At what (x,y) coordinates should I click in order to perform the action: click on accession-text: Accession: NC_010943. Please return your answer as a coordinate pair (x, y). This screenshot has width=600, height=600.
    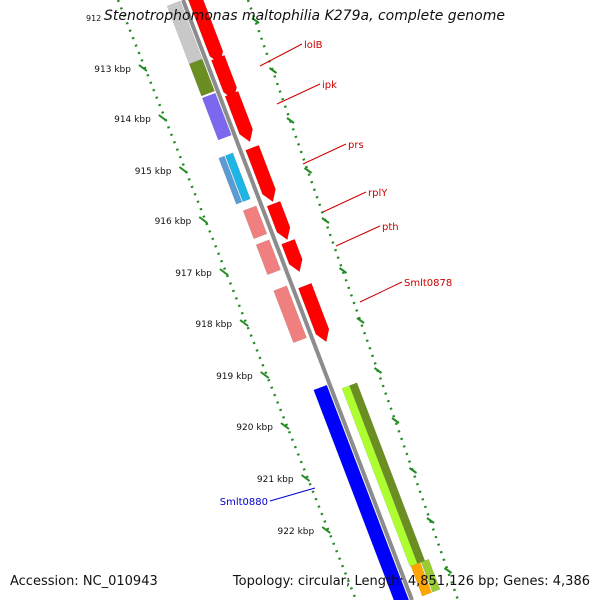
    Looking at the image, I should click on (84, 581).